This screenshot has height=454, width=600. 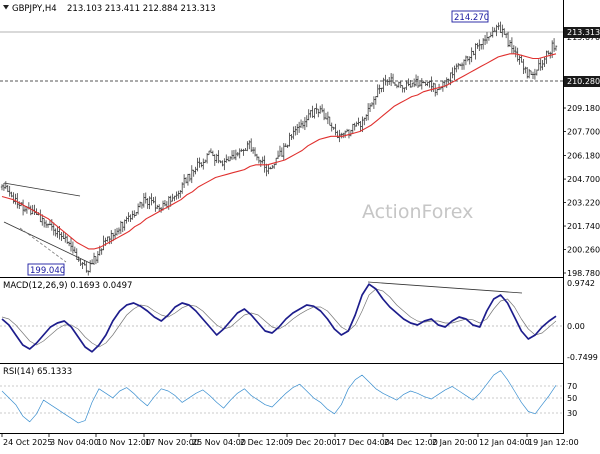 I want to click on macd-divergence-line, so click(x=445, y=287).